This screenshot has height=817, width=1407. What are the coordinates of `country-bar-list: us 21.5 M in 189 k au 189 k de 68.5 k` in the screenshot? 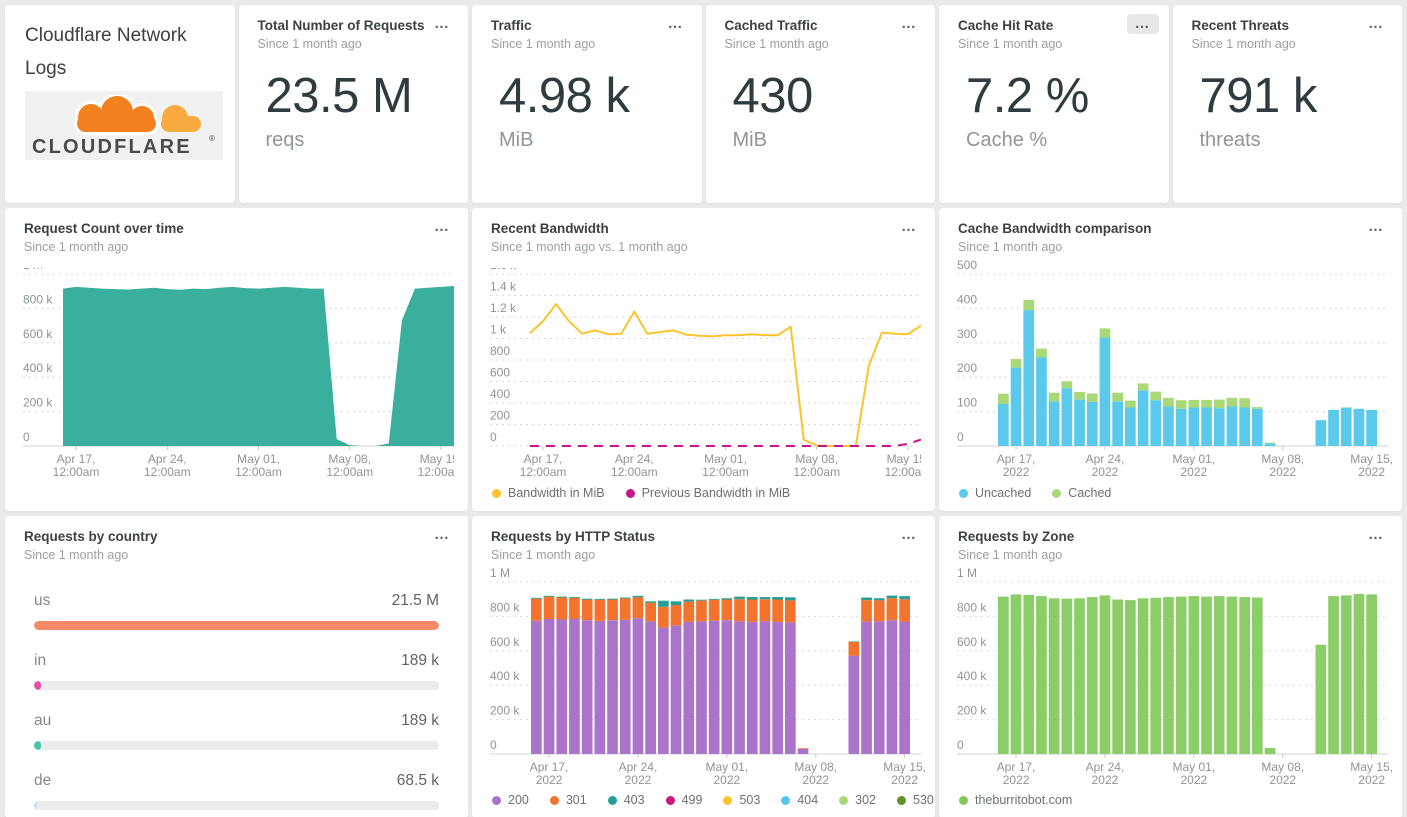 It's located at (236, 704).